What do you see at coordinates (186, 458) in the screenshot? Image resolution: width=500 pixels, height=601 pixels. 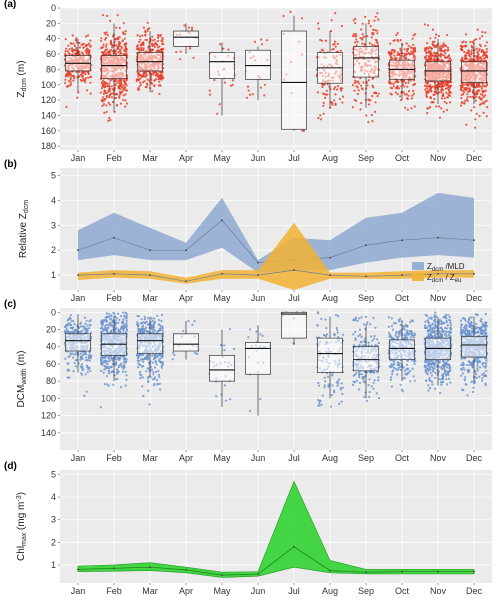 I see `x-tick-label: Apr` at bounding box center [186, 458].